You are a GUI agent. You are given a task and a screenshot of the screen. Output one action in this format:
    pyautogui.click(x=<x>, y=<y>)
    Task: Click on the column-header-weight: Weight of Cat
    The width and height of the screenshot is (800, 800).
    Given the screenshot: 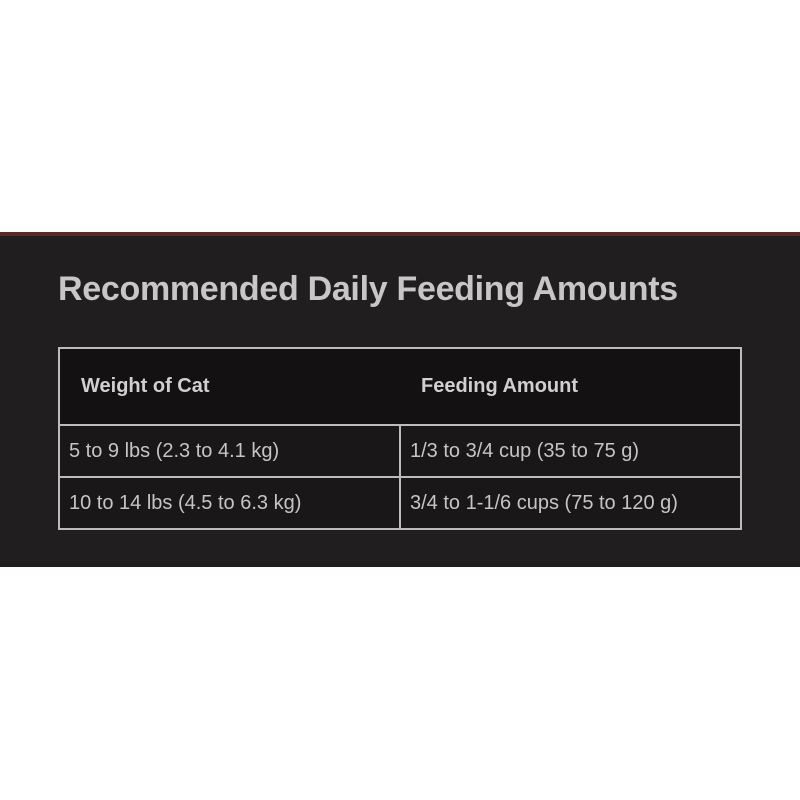 What is the action you would take?
    pyautogui.click(x=229, y=386)
    